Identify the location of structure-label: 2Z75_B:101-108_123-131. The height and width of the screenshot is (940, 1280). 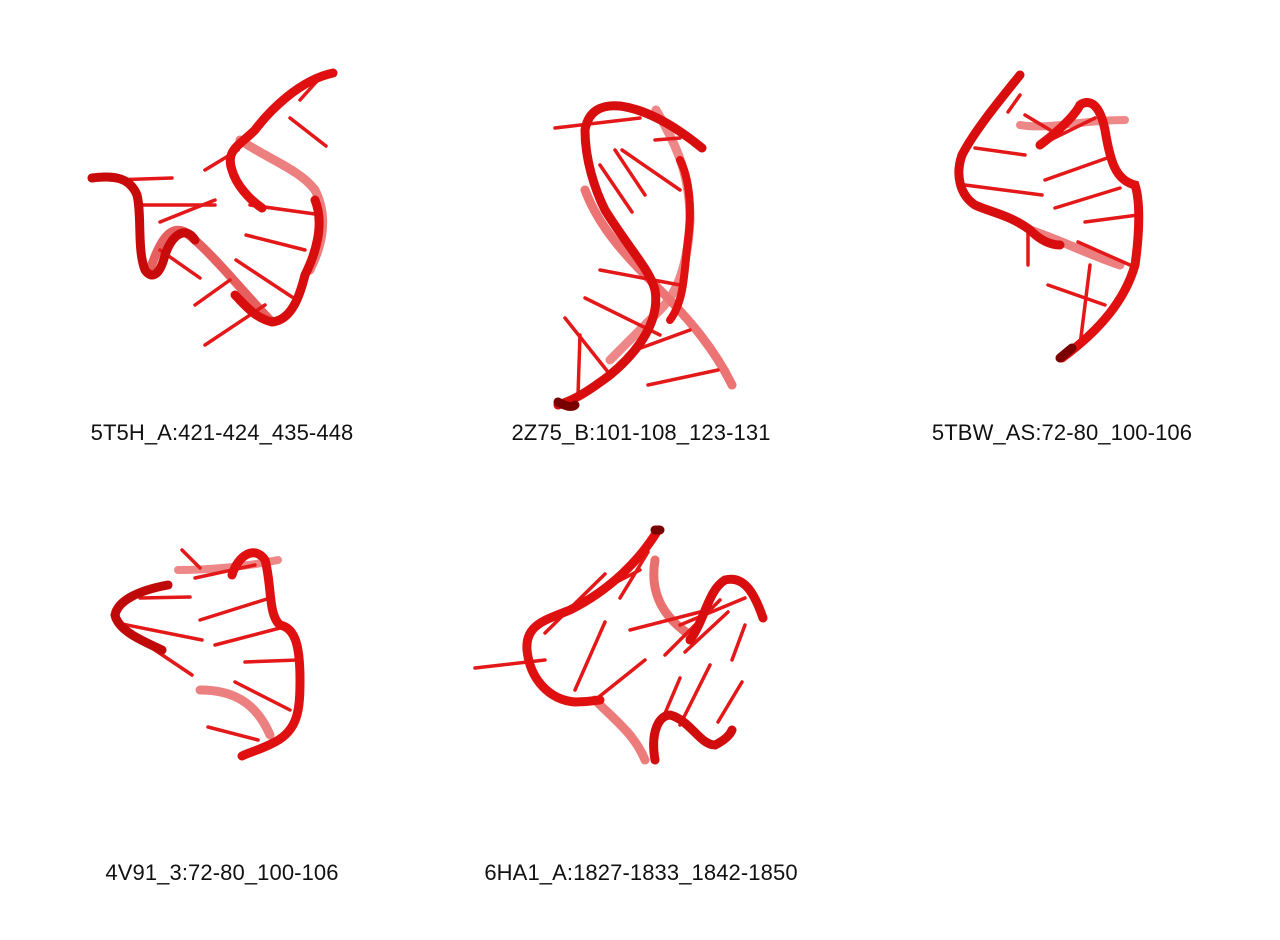
(641, 432).